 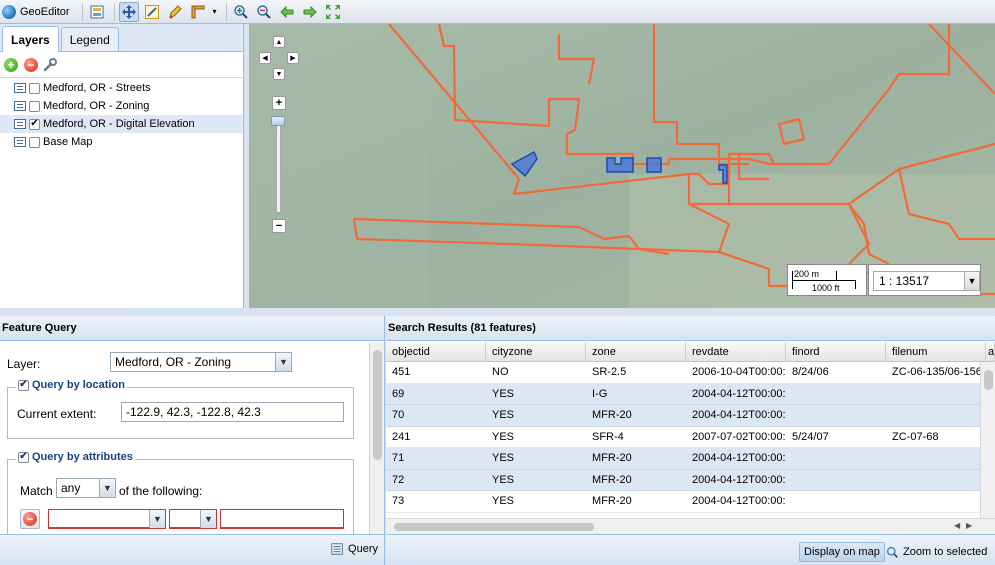 What do you see at coordinates (957, 525) in the screenshot?
I see `scroll-left-icon: ◀` at bounding box center [957, 525].